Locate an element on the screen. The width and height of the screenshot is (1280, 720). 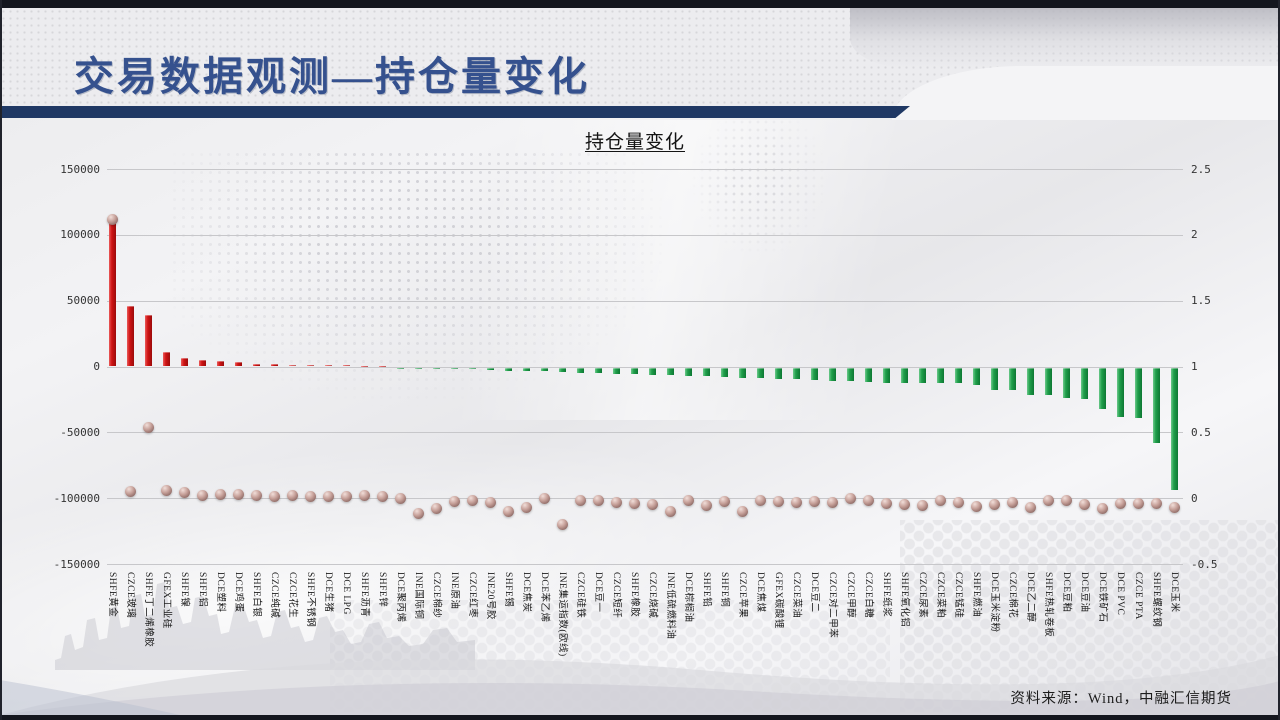
x-axis-label: DCE玉米 is located at coordinates (1174, 592).